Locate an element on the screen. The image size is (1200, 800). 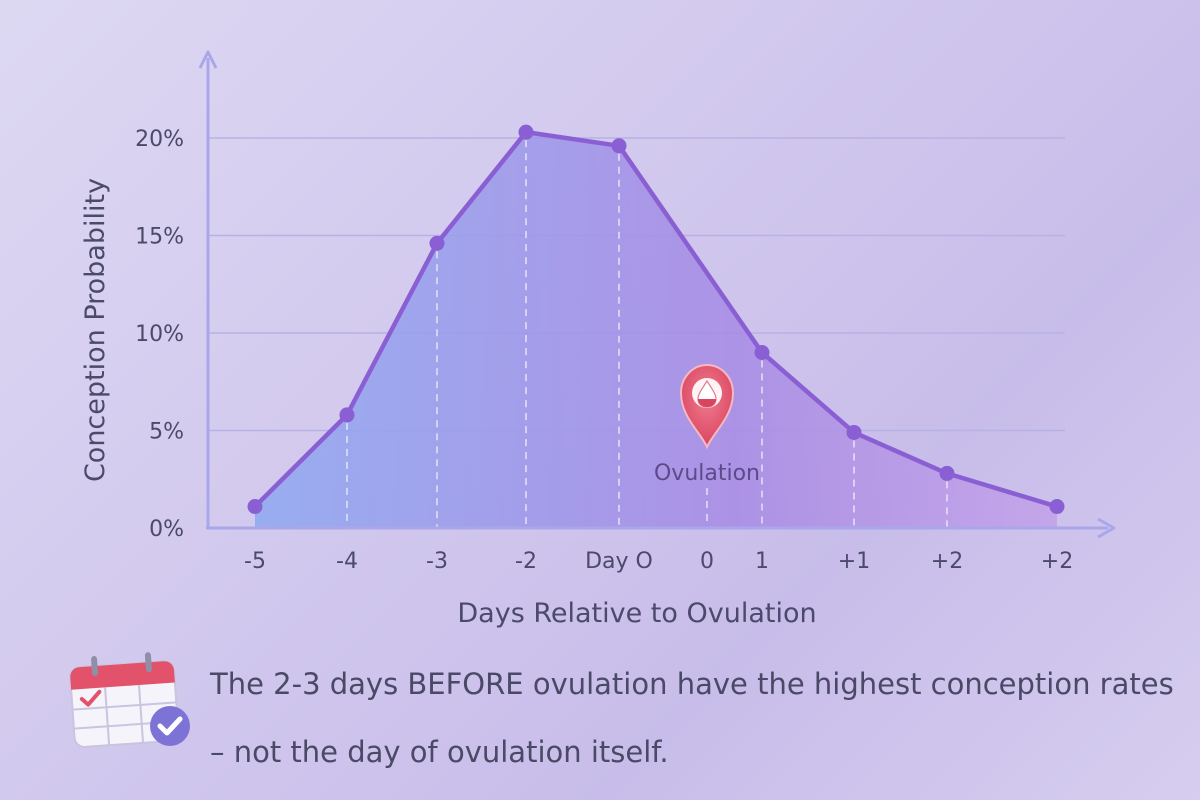
x-tick-label: -2 is located at coordinates (526, 561).